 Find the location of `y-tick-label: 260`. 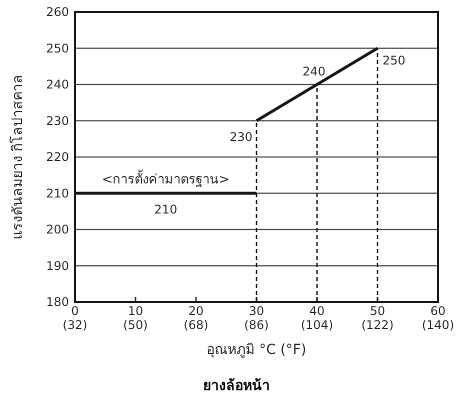

y-tick-label: 260 is located at coordinates (57, 12).